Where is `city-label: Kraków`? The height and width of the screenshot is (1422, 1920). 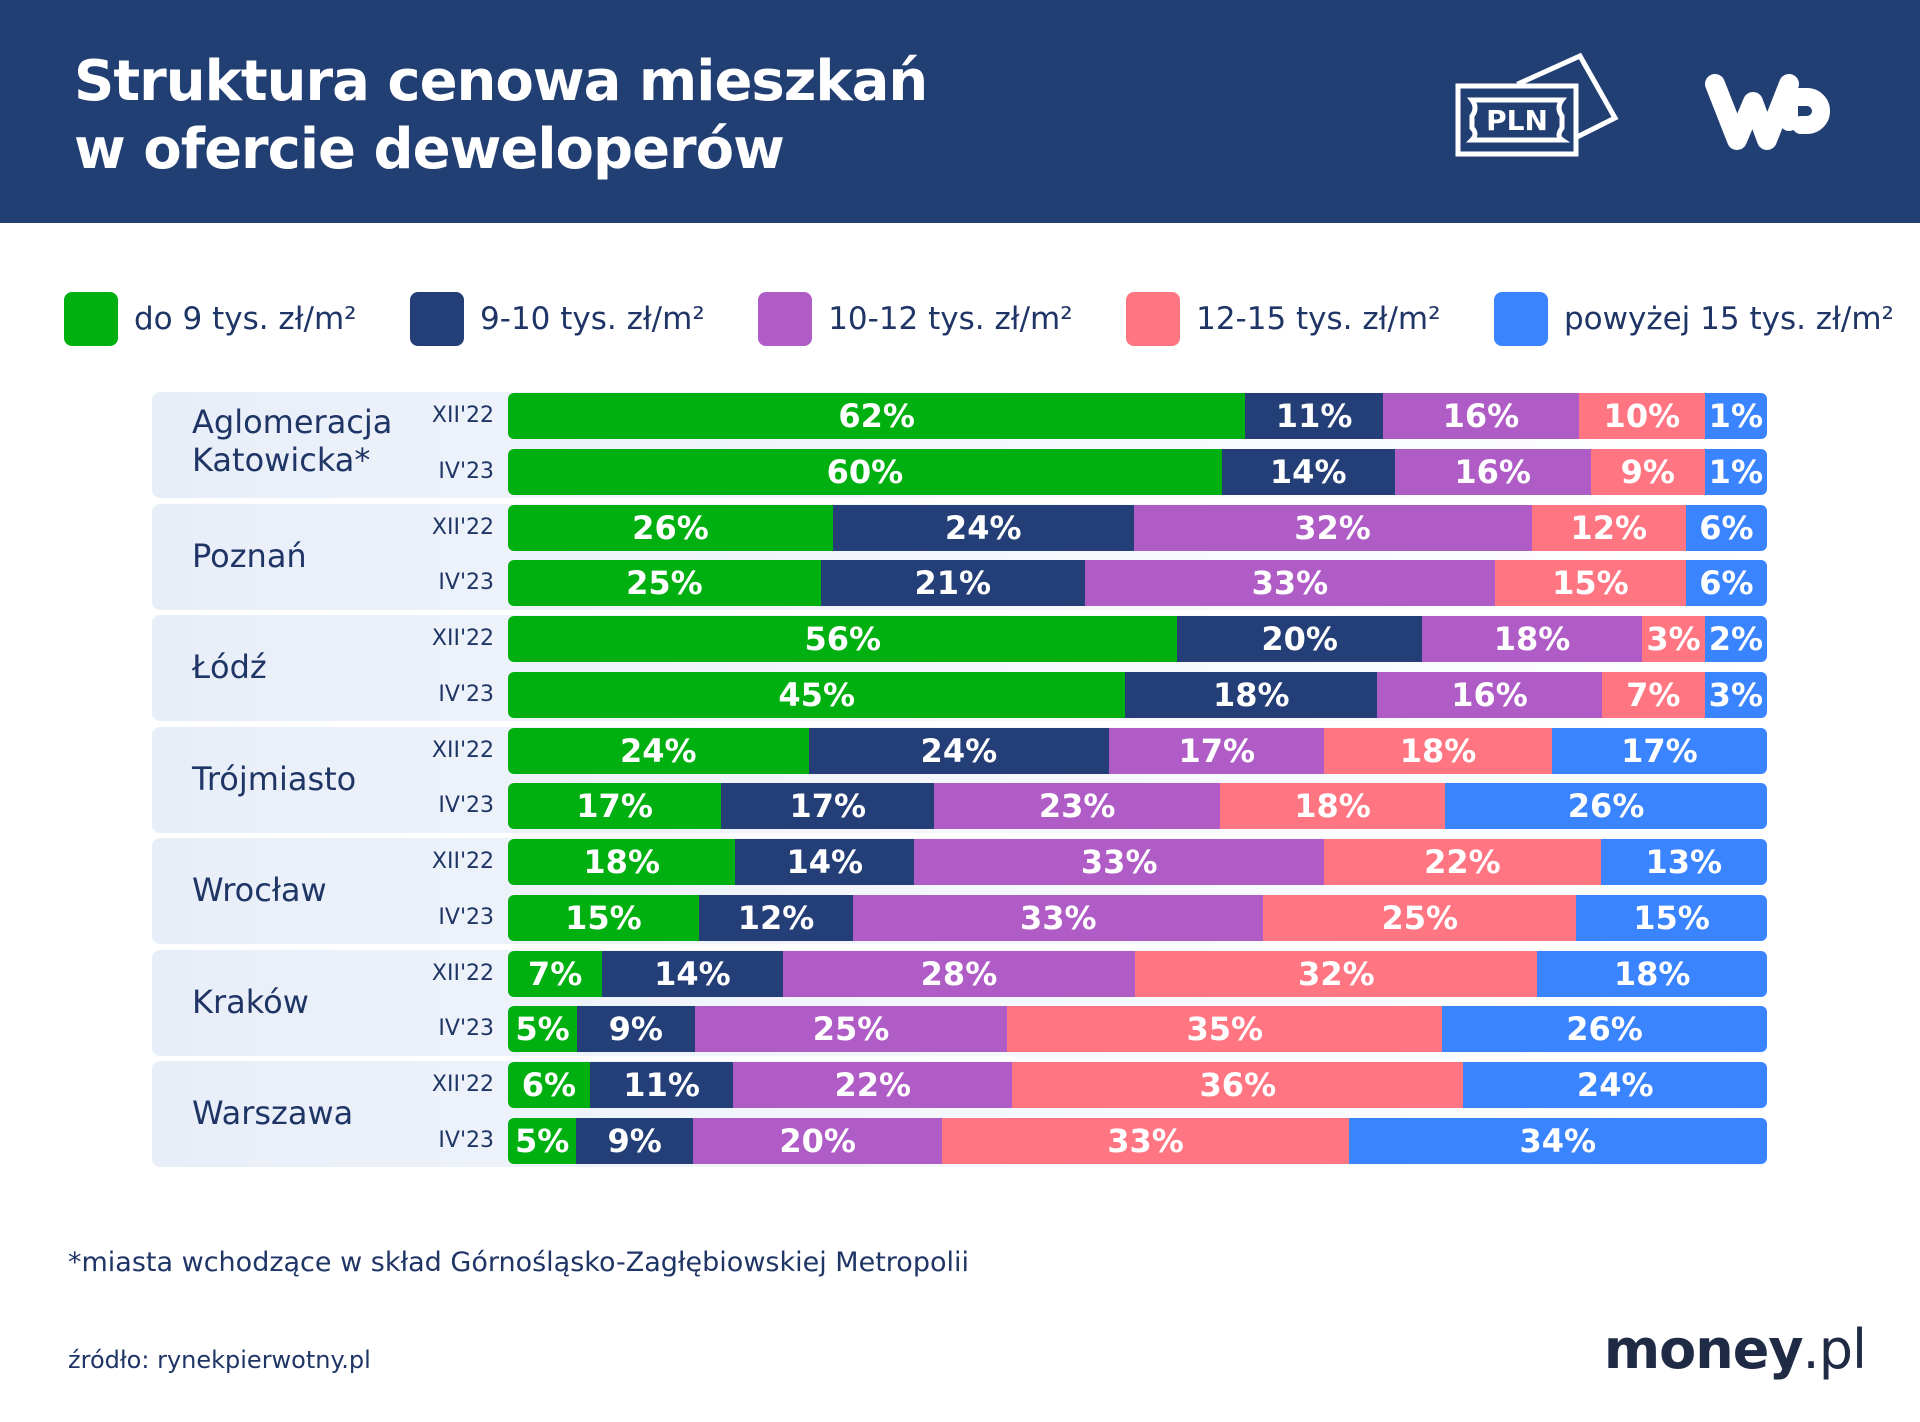
city-label: Kraków is located at coordinates (250, 1001).